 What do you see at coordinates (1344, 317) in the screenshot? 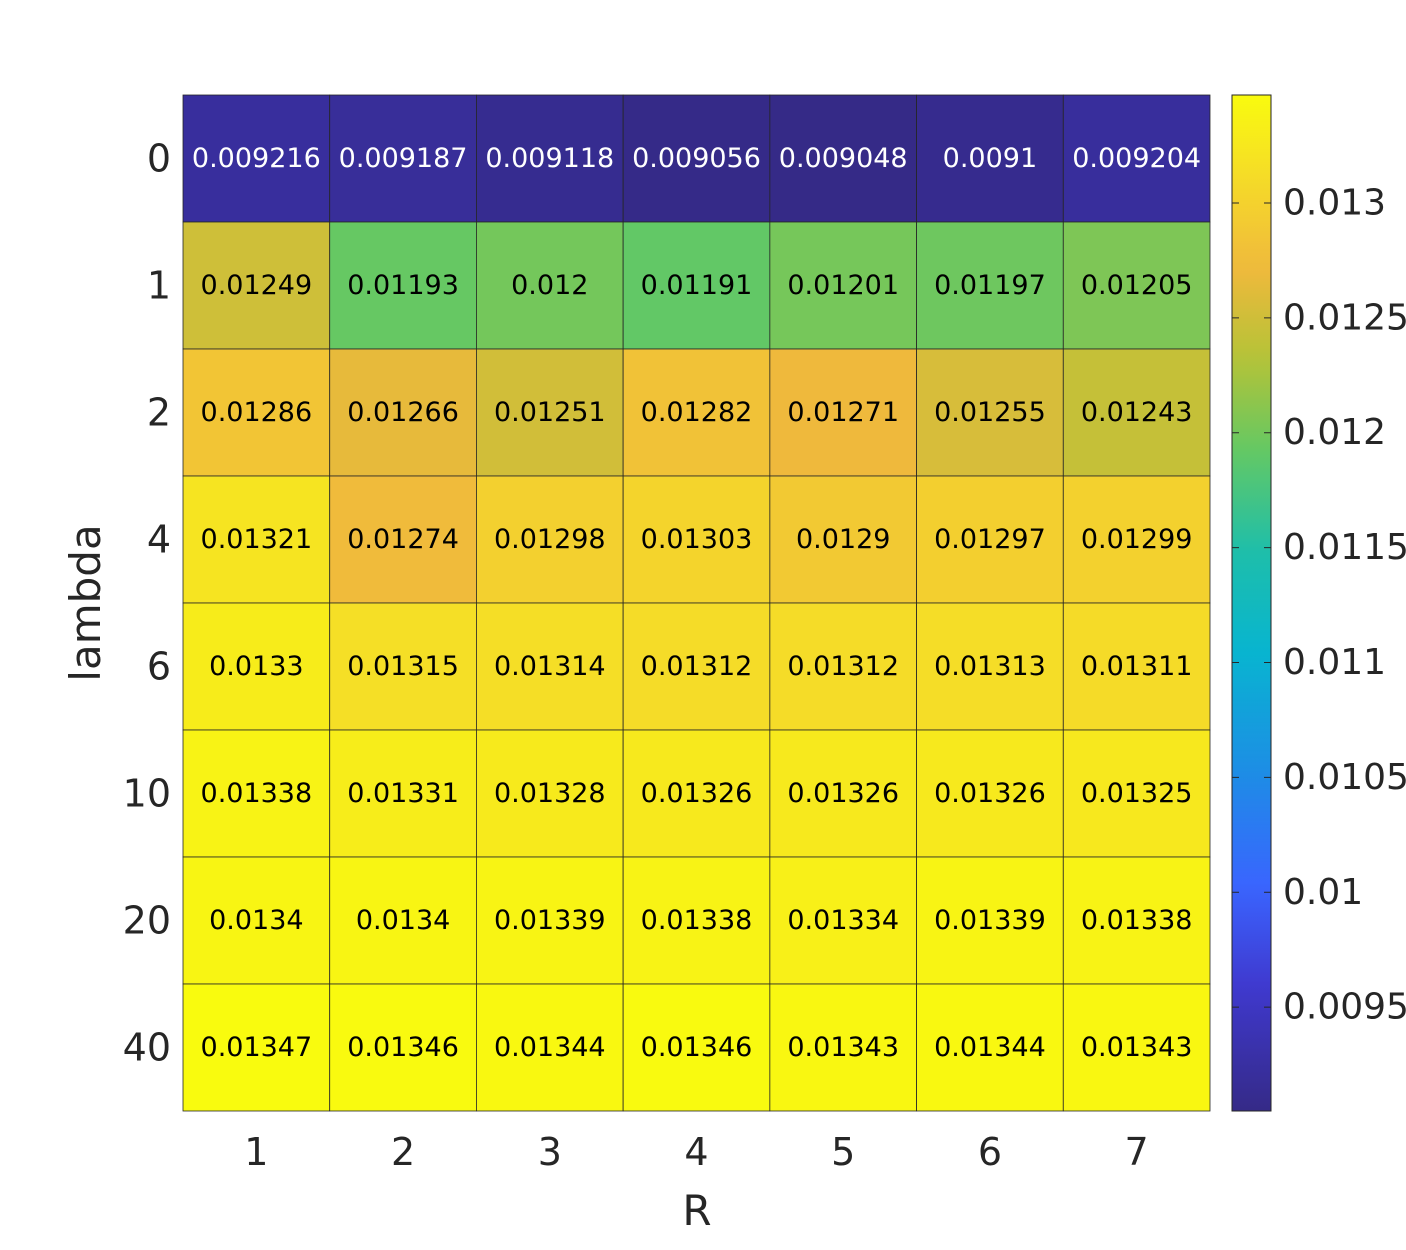
I see `colorbar-tick-label: 0.0125` at bounding box center [1344, 317].